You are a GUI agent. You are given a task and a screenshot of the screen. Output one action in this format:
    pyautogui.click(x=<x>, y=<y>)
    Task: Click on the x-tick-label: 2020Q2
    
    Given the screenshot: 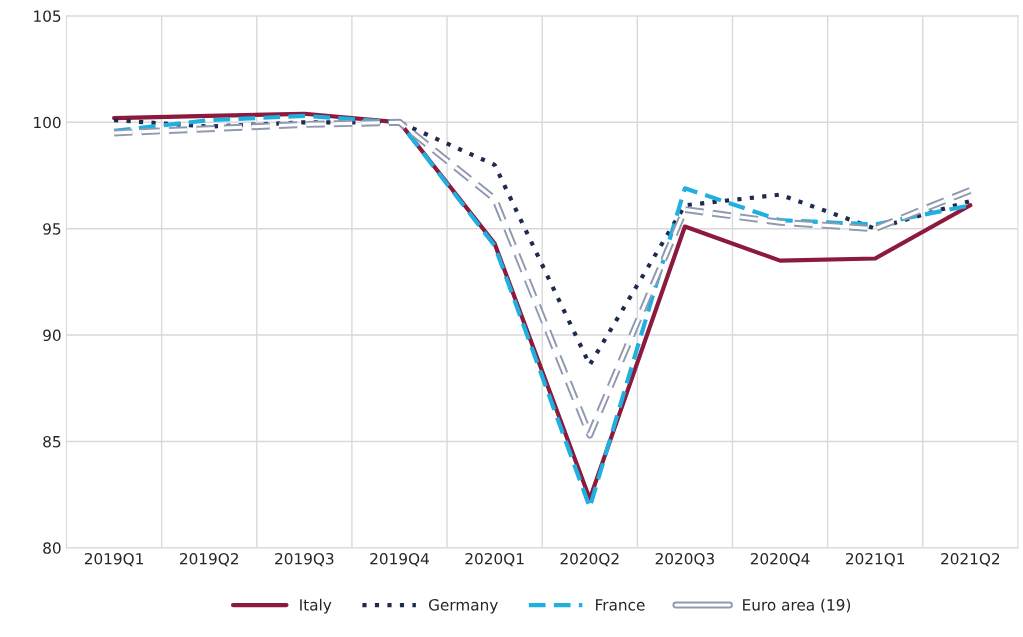 What is the action you would take?
    pyautogui.click(x=589, y=559)
    